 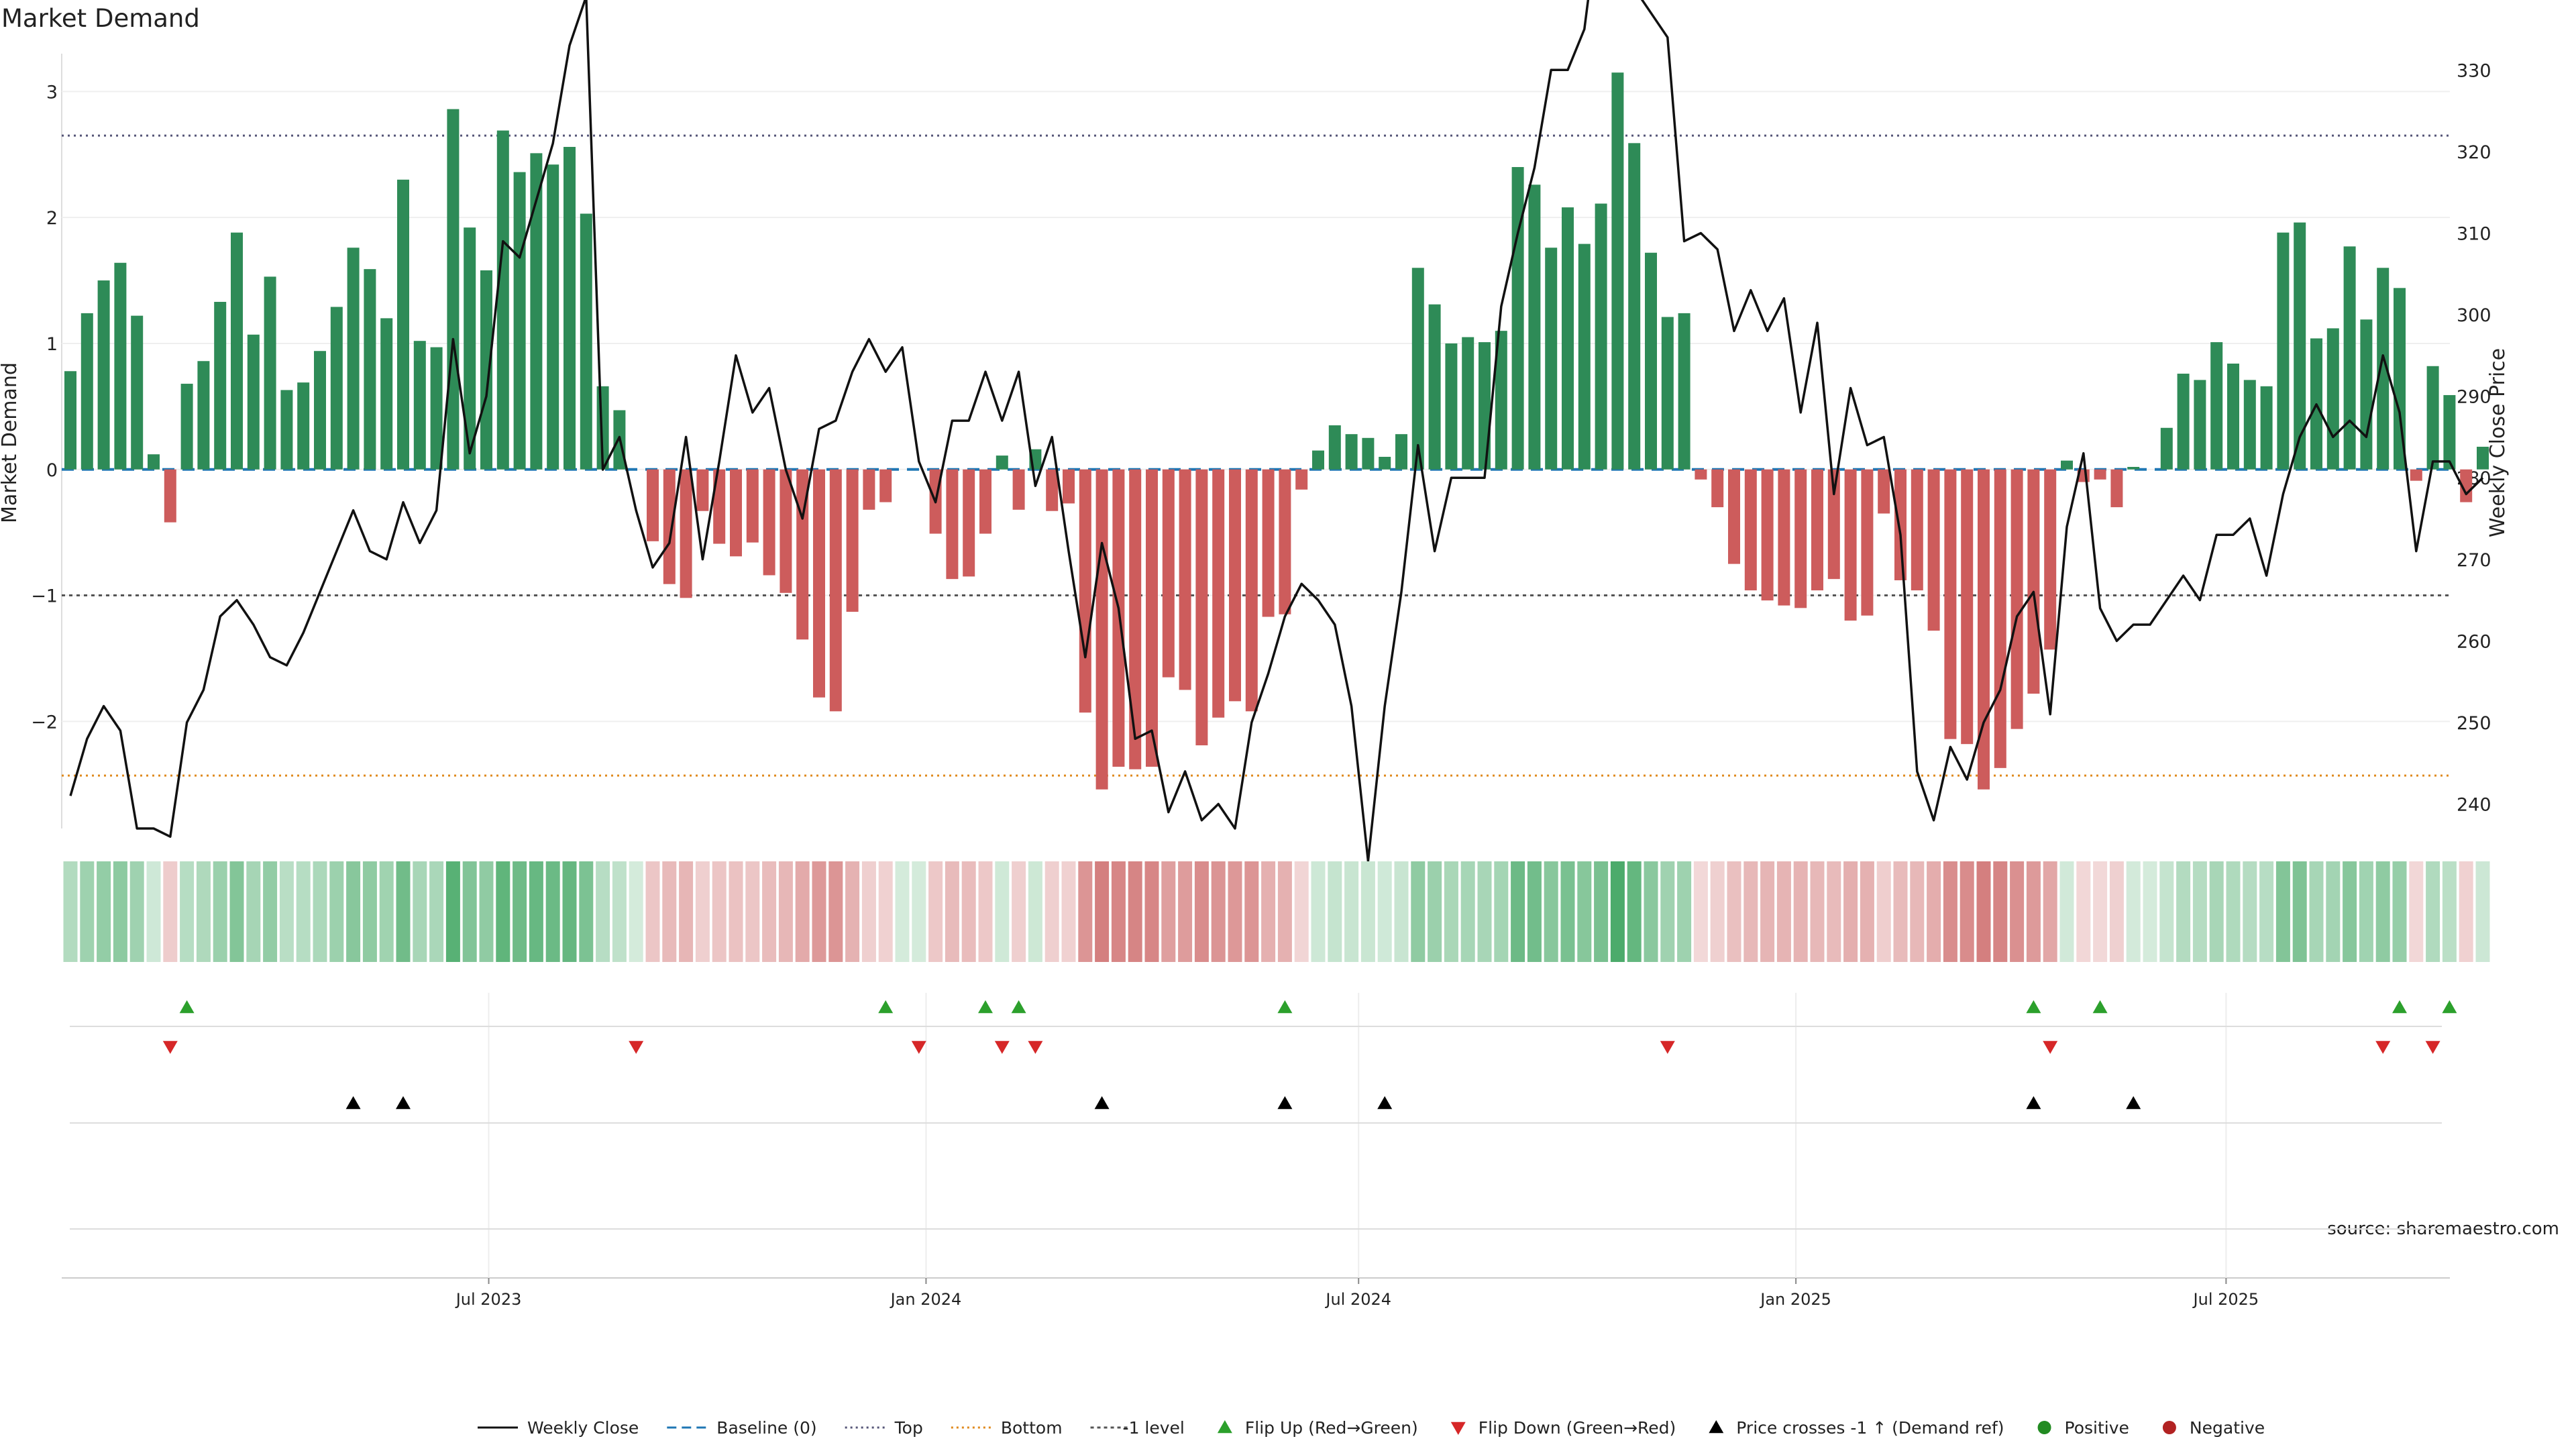 What do you see at coordinates (558, 1428) in the screenshot?
I see `legend-item: Weekly Close` at bounding box center [558, 1428].